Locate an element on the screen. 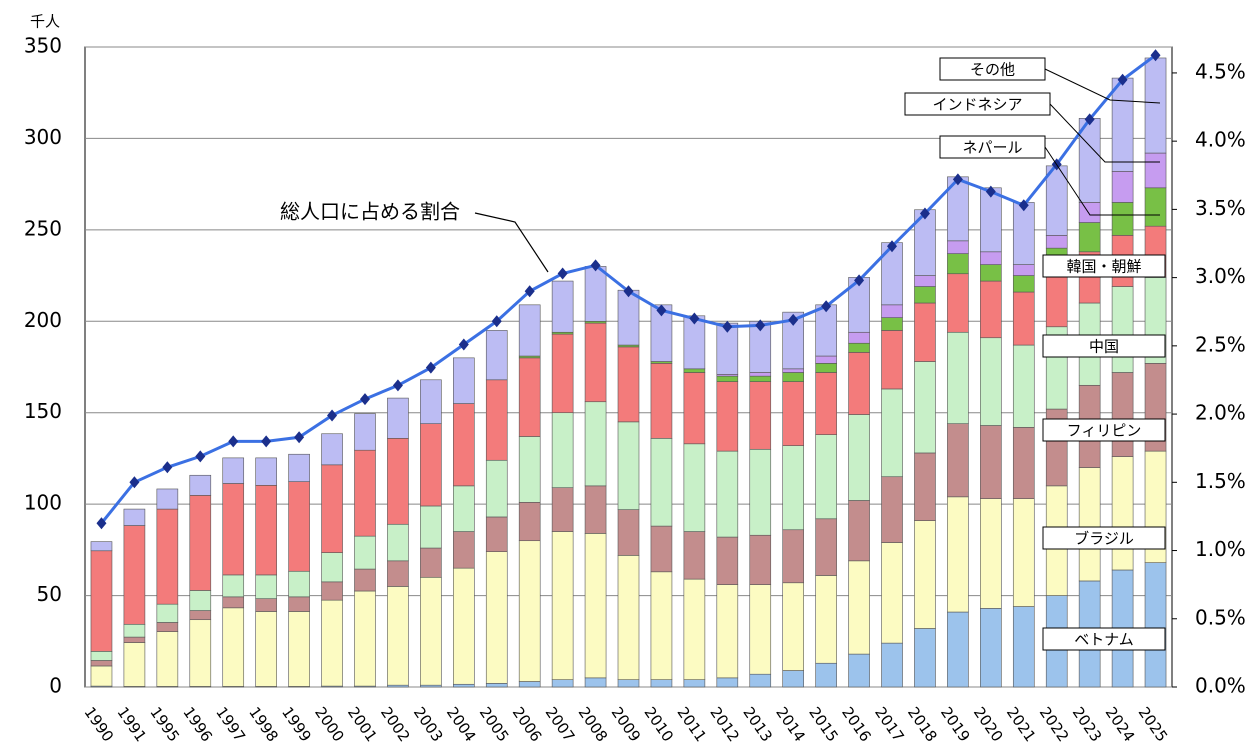 This screenshot has width=1251, height=744. x-tick-label: 2008 is located at coordinates (593, 724).